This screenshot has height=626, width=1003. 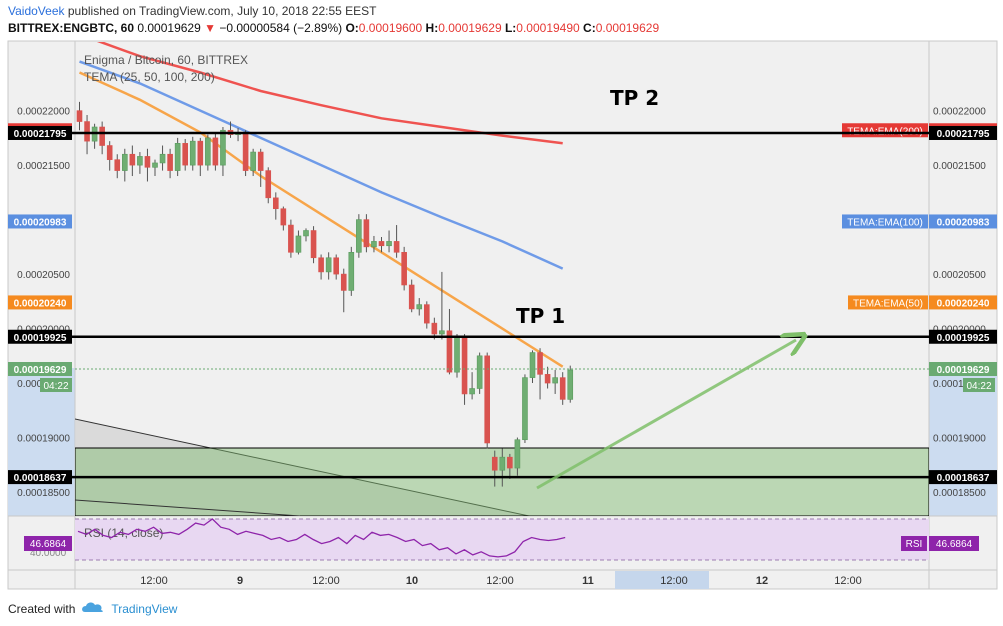 What do you see at coordinates (959, 439) in the screenshot?
I see `y-tick-right: 0.00019000` at bounding box center [959, 439].